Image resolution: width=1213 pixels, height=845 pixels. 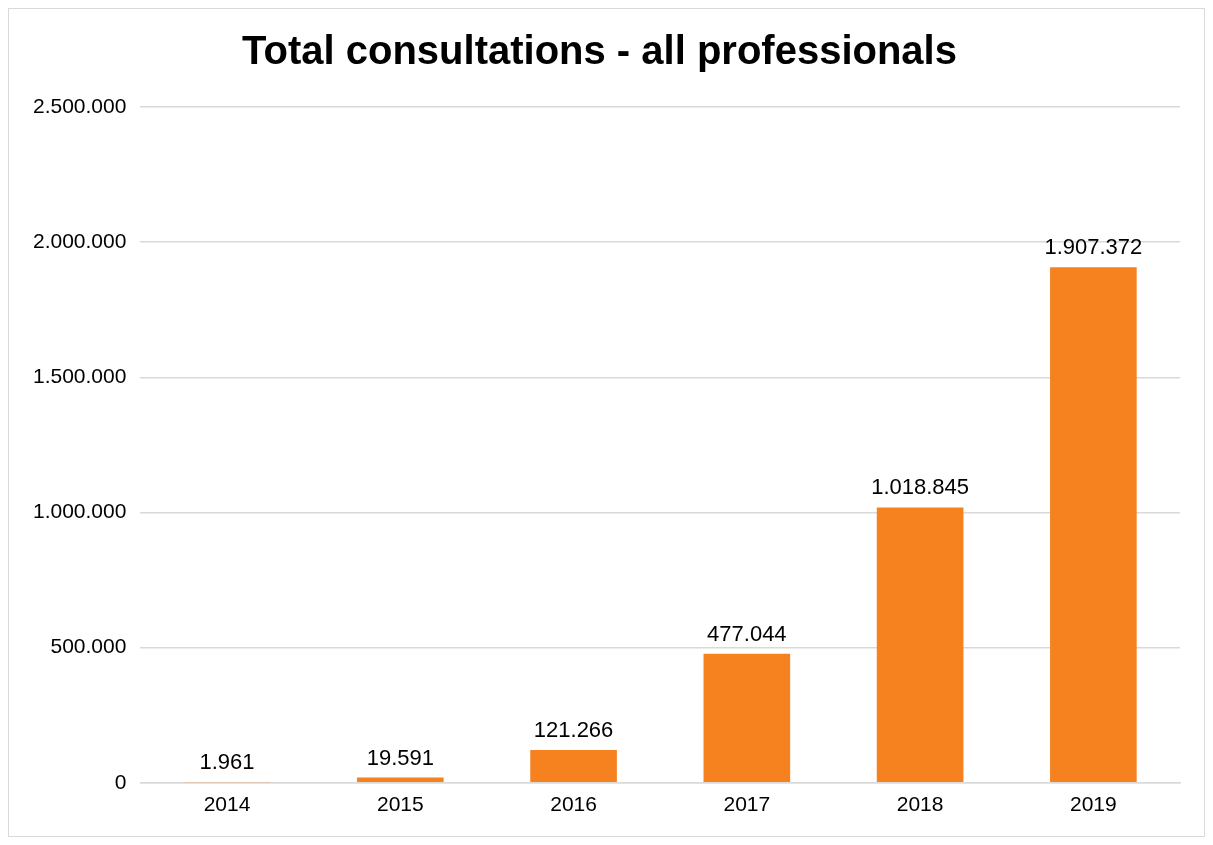 What do you see at coordinates (920, 804) in the screenshot?
I see `x-tick-label: 2018` at bounding box center [920, 804].